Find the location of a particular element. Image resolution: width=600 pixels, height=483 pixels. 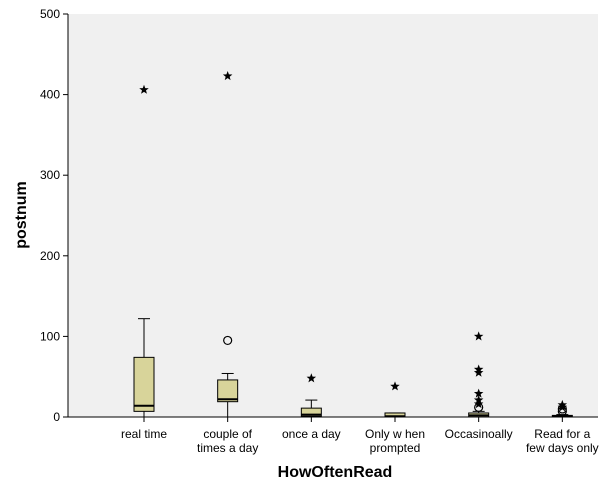

outlier-circle is located at coordinates (228, 340).